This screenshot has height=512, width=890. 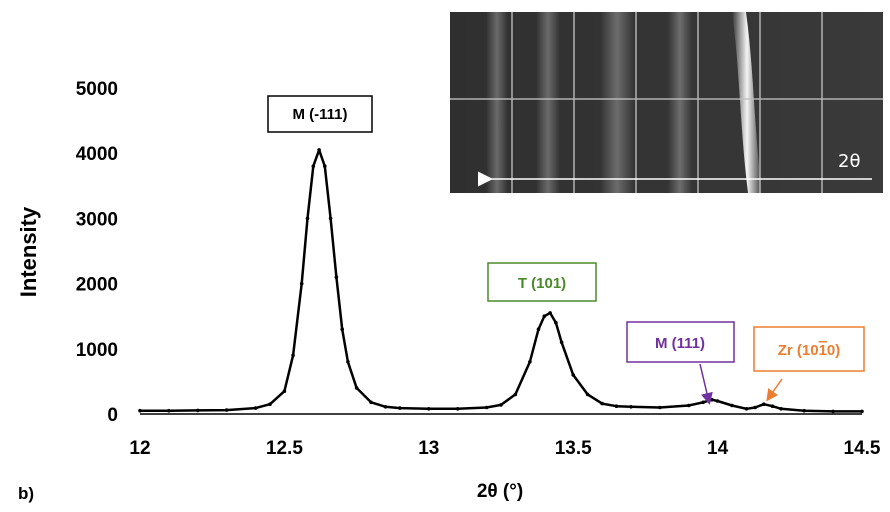 I want to click on inset-label: 2θ, so click(x=849, y=161).